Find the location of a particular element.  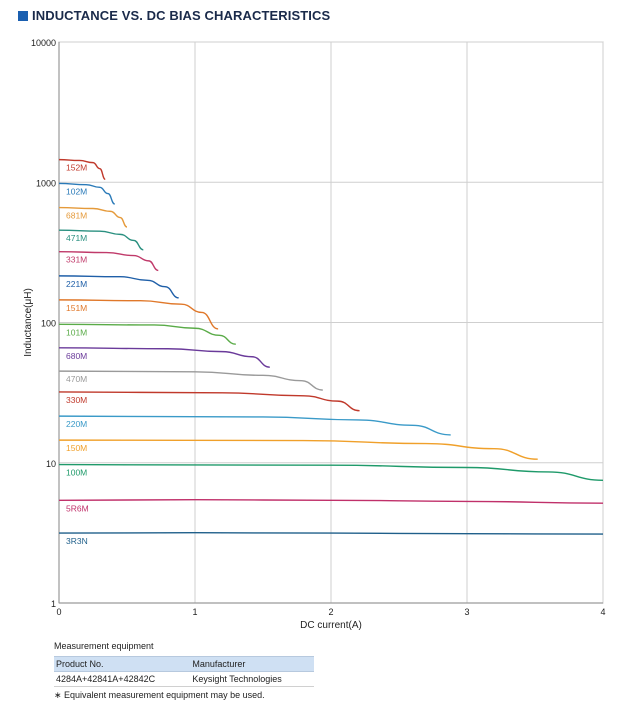

y-tick-label: 1000 is located at coordinates (46, 183).